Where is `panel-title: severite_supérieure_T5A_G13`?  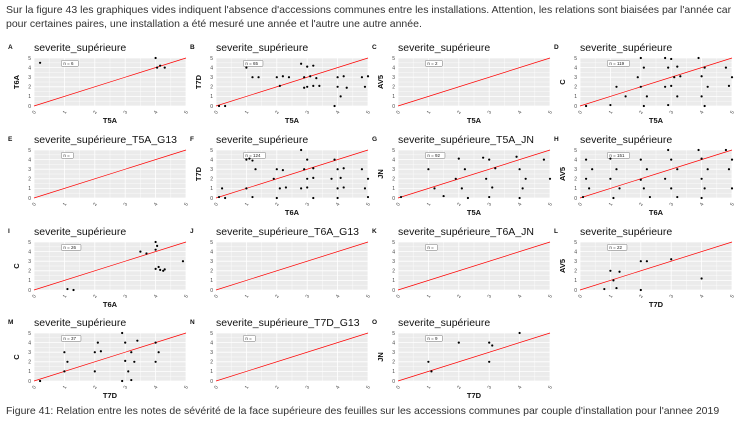
panel-title: severite_supérieure_T5A_G13 is located at coordinates (105, 140).